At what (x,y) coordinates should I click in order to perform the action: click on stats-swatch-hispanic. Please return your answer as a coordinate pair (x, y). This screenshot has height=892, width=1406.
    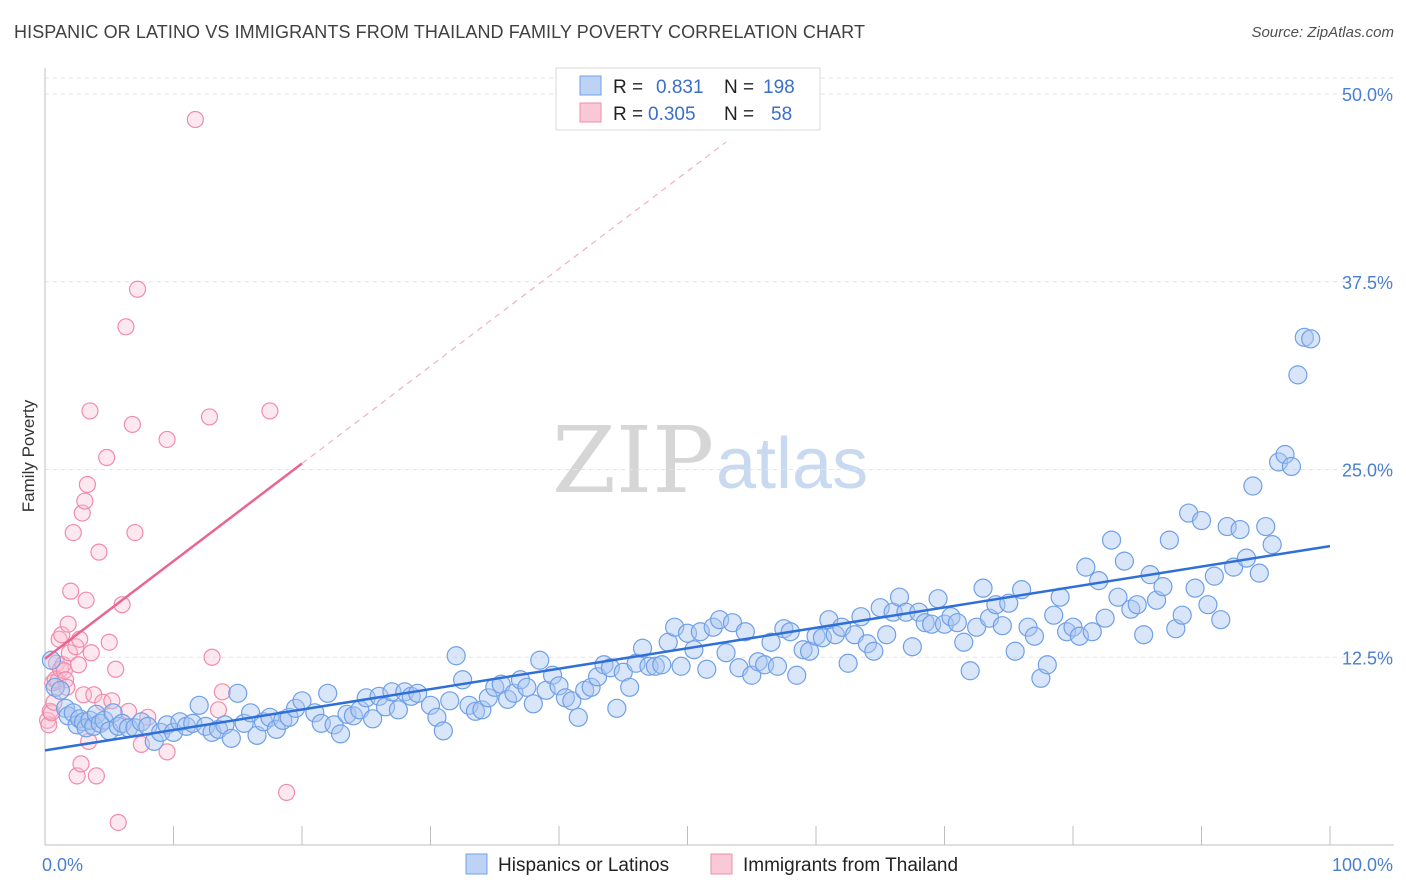
    Looking at the image, I should click on (590, 85).